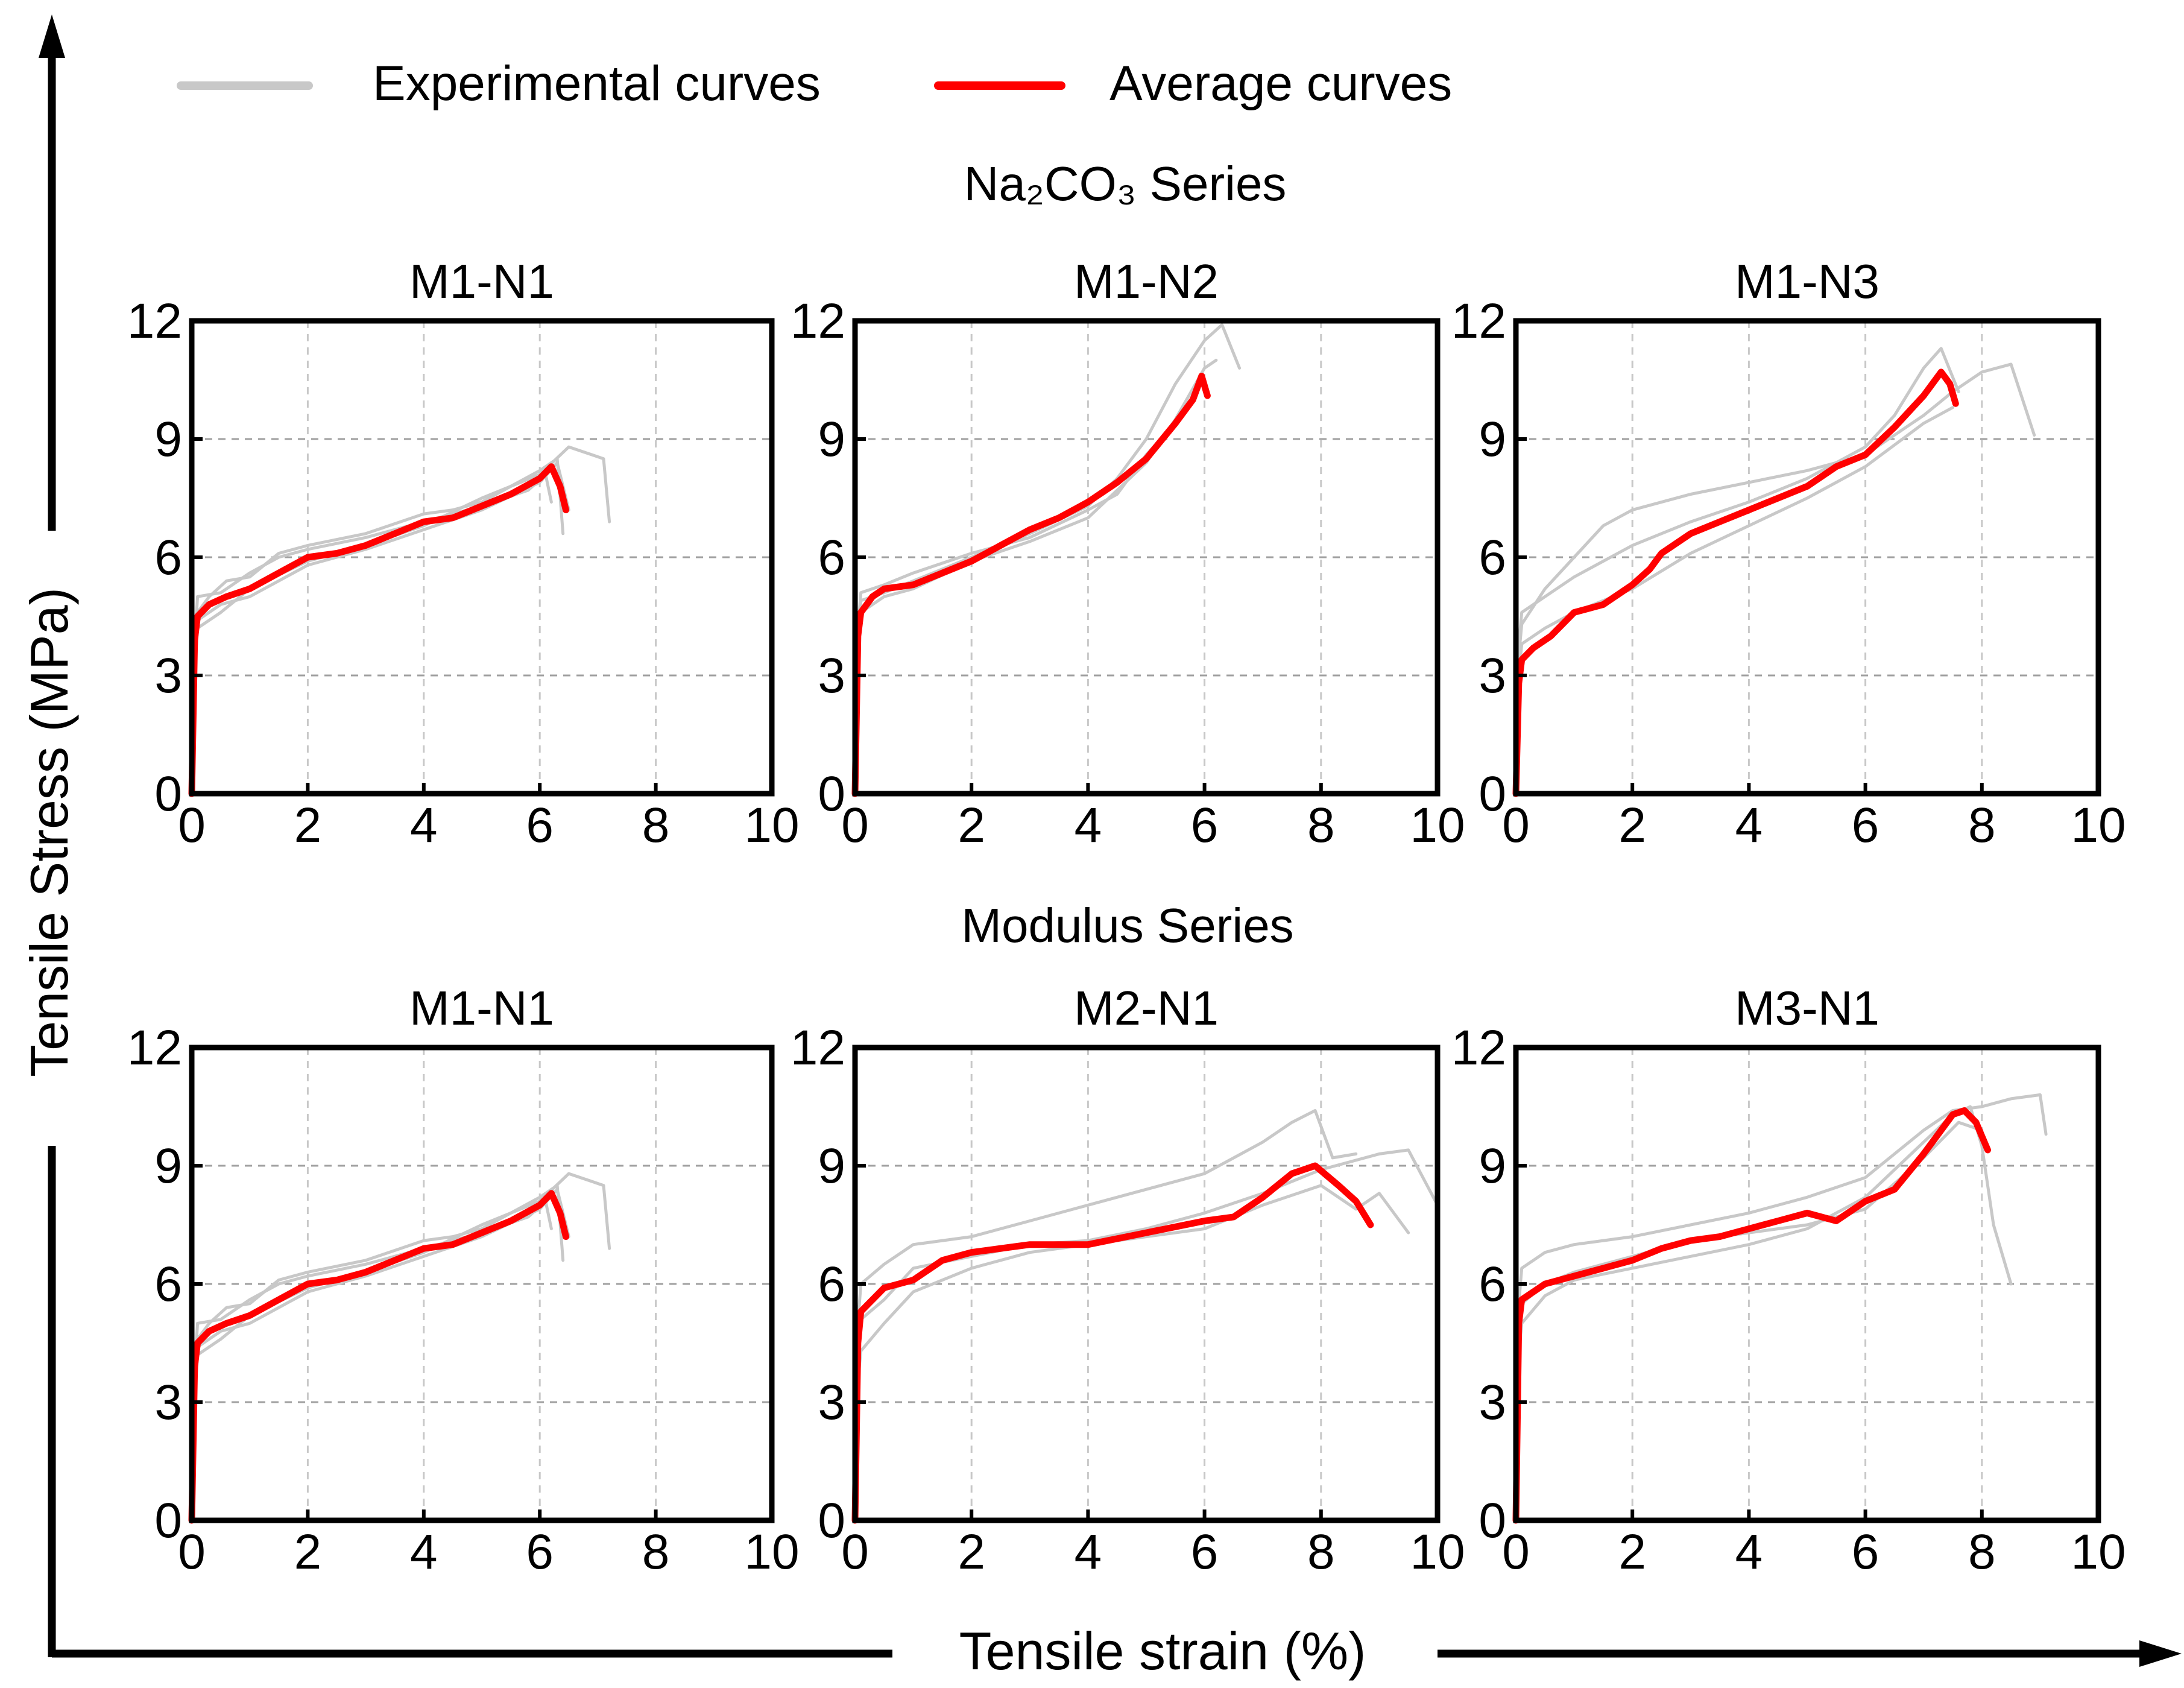 This screenshot has height=1688, width=2184. I want to click on panel-title: M2-N1, so click(1147, 1008).